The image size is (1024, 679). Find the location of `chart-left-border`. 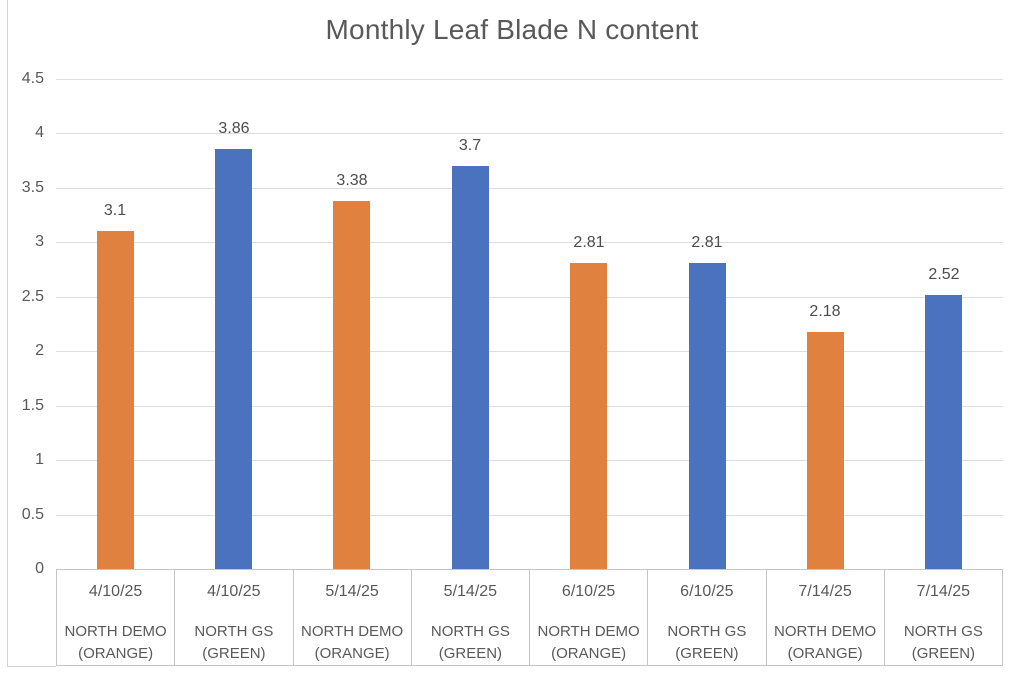

chart-left-border is located at coordinates (7, 333).